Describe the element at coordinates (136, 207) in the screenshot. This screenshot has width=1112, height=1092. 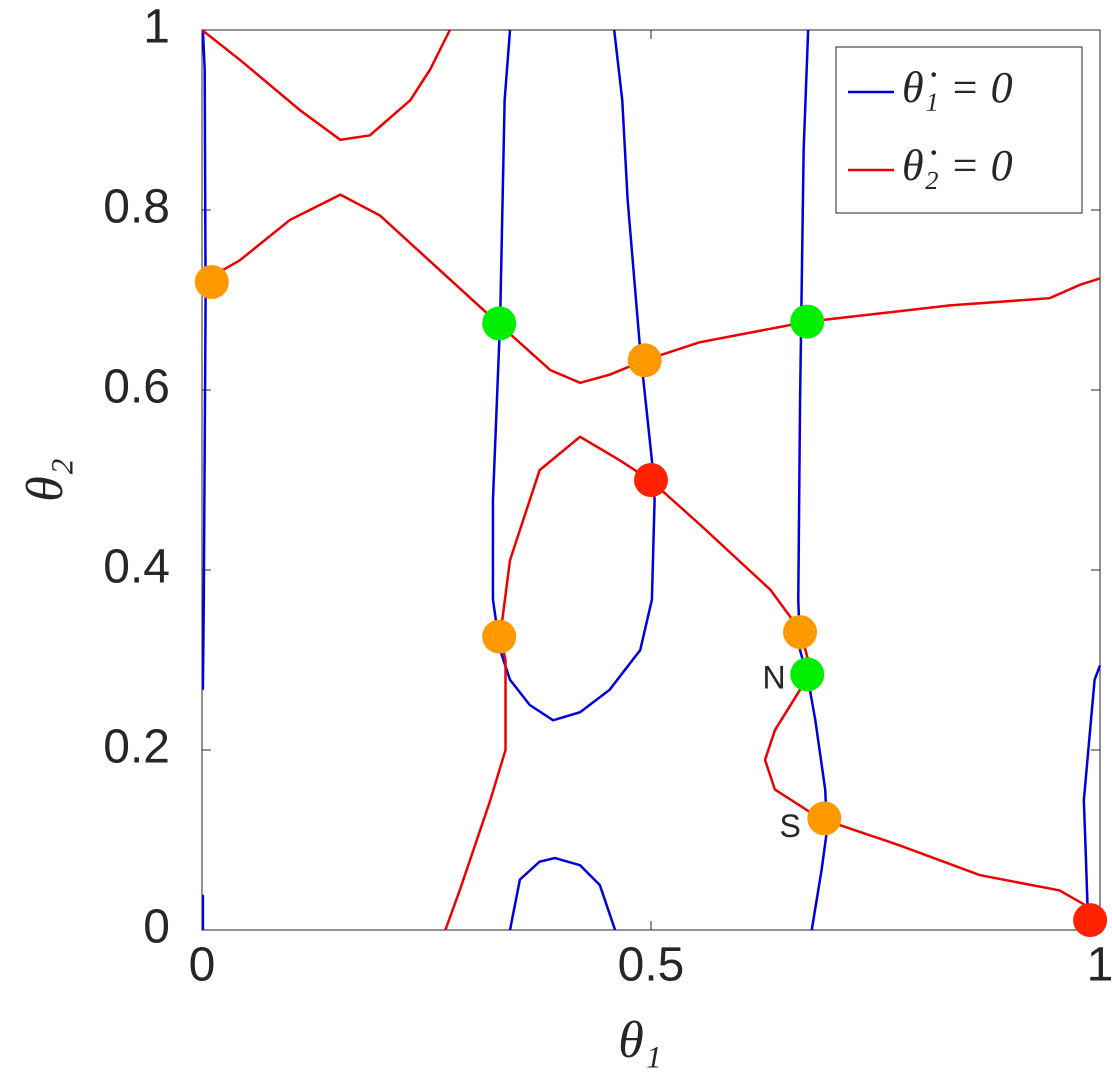
I see `y-tick-label: 0.8` at that location.